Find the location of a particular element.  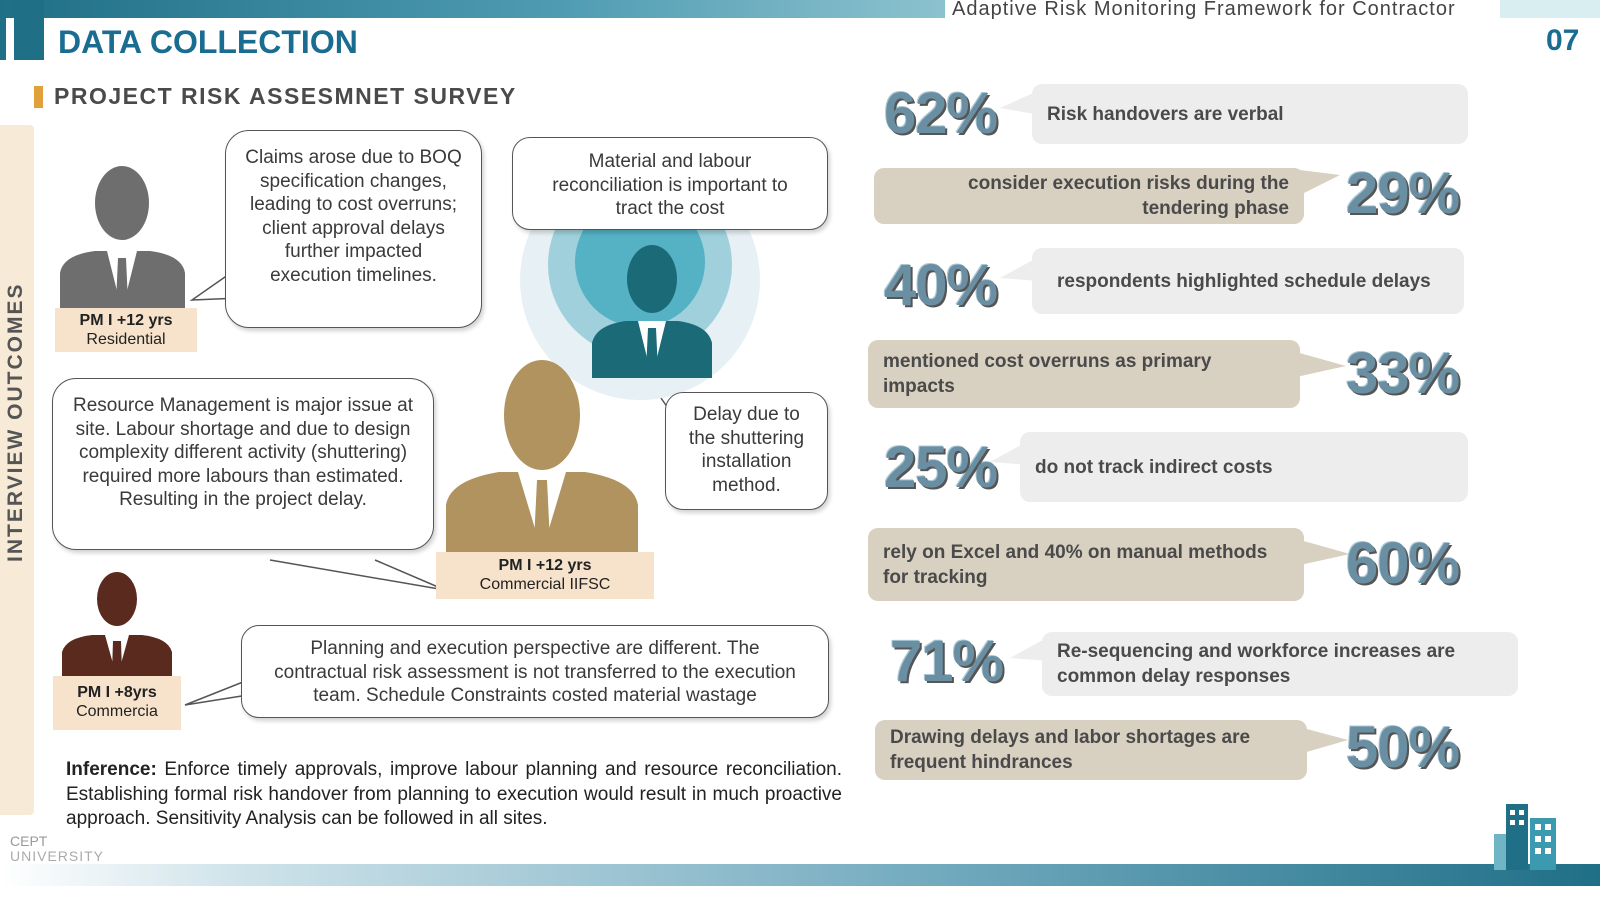

building-icon is located at coordinates (1525, 837).